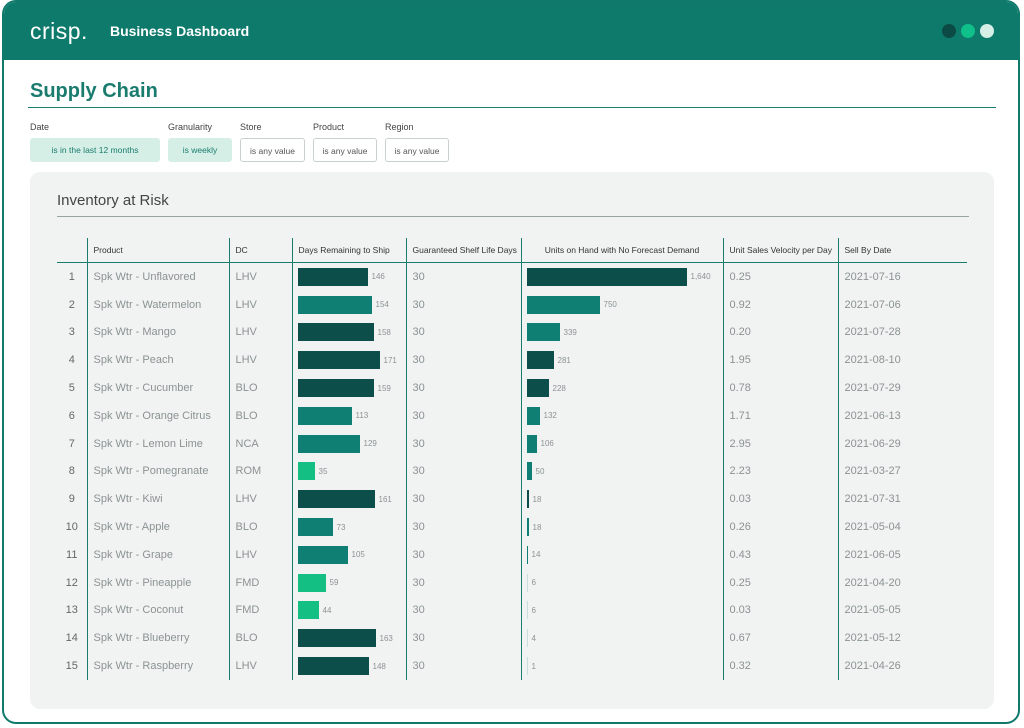  I want to click on product-cell: Spk Wtr - Mango, so click(157, 332).